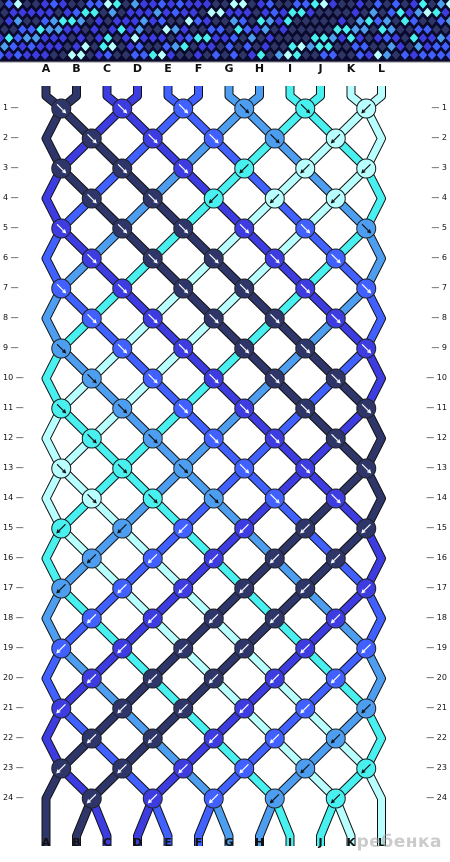  What do you see at coordinates (436, 617) in the screenshot?
I see `row-number: — 18` at bounding box center [436, 617].